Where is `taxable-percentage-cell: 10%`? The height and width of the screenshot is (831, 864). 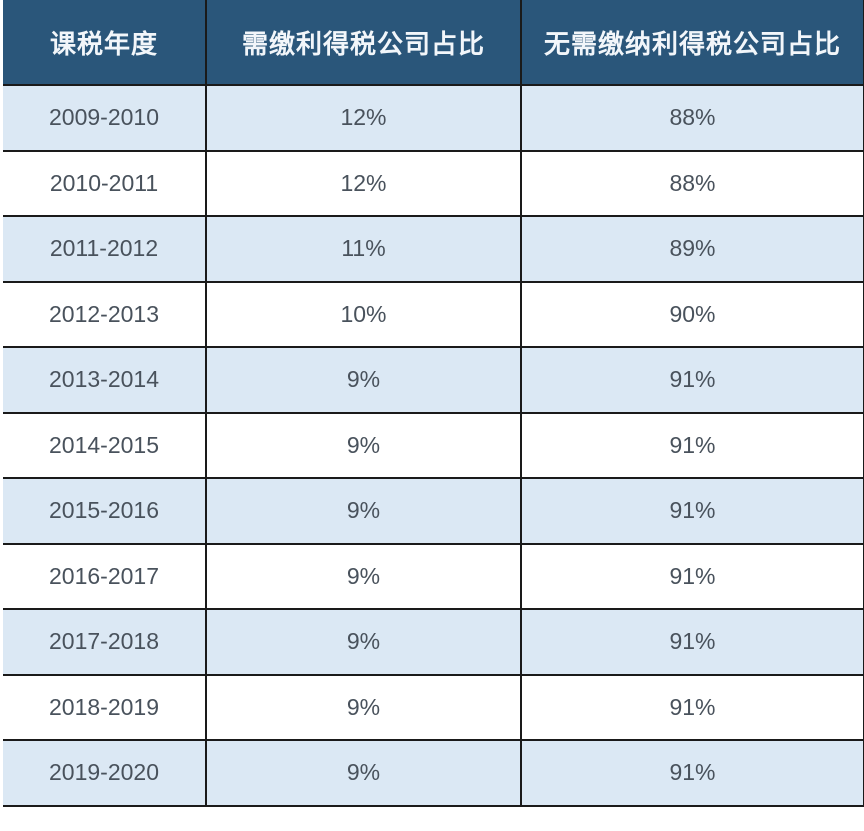 taxable-percentage-cell: 10% is located at coordinates (363, 314).